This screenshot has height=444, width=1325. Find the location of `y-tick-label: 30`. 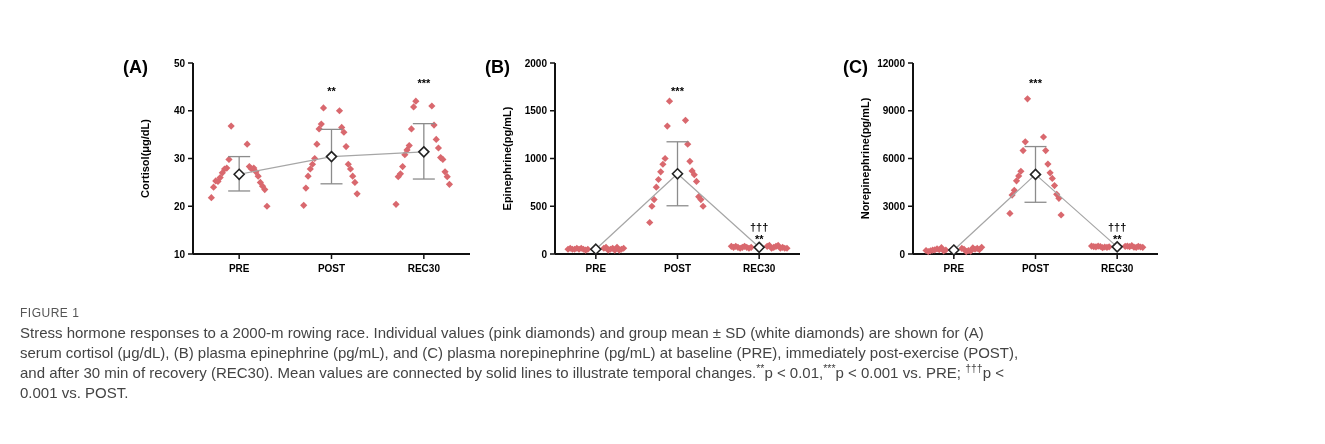

y-tick-label: 30 is located at coordinates (179, 158).